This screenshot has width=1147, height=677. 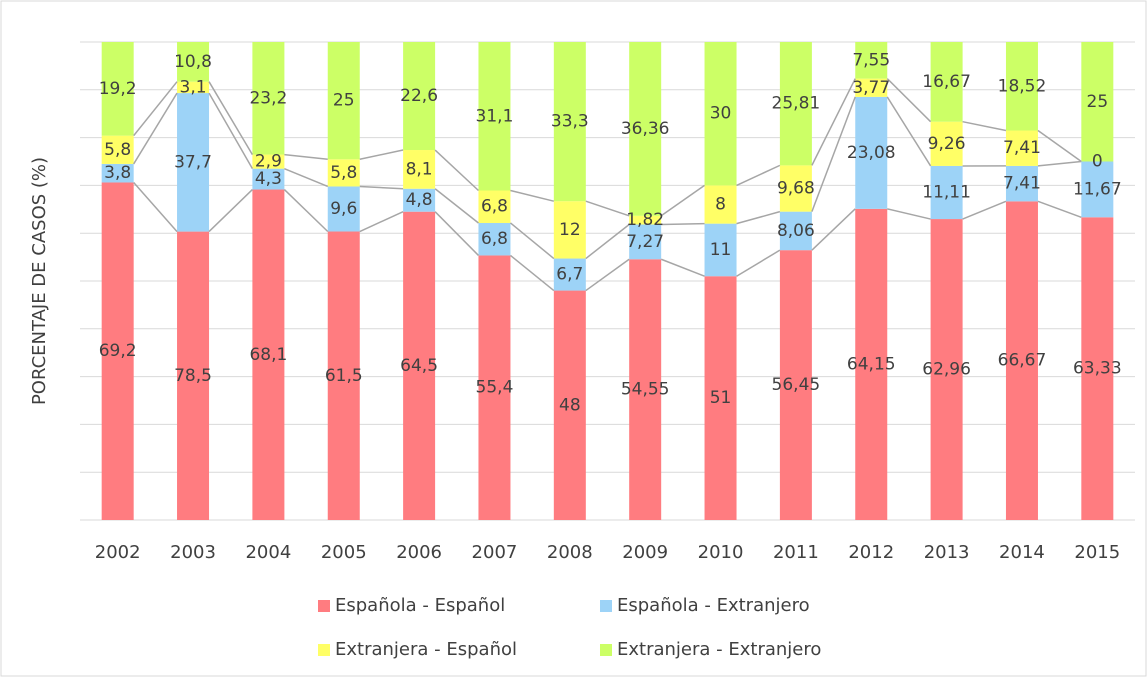 I want to click on value-label: 7,27, so click(x=645, y=242).